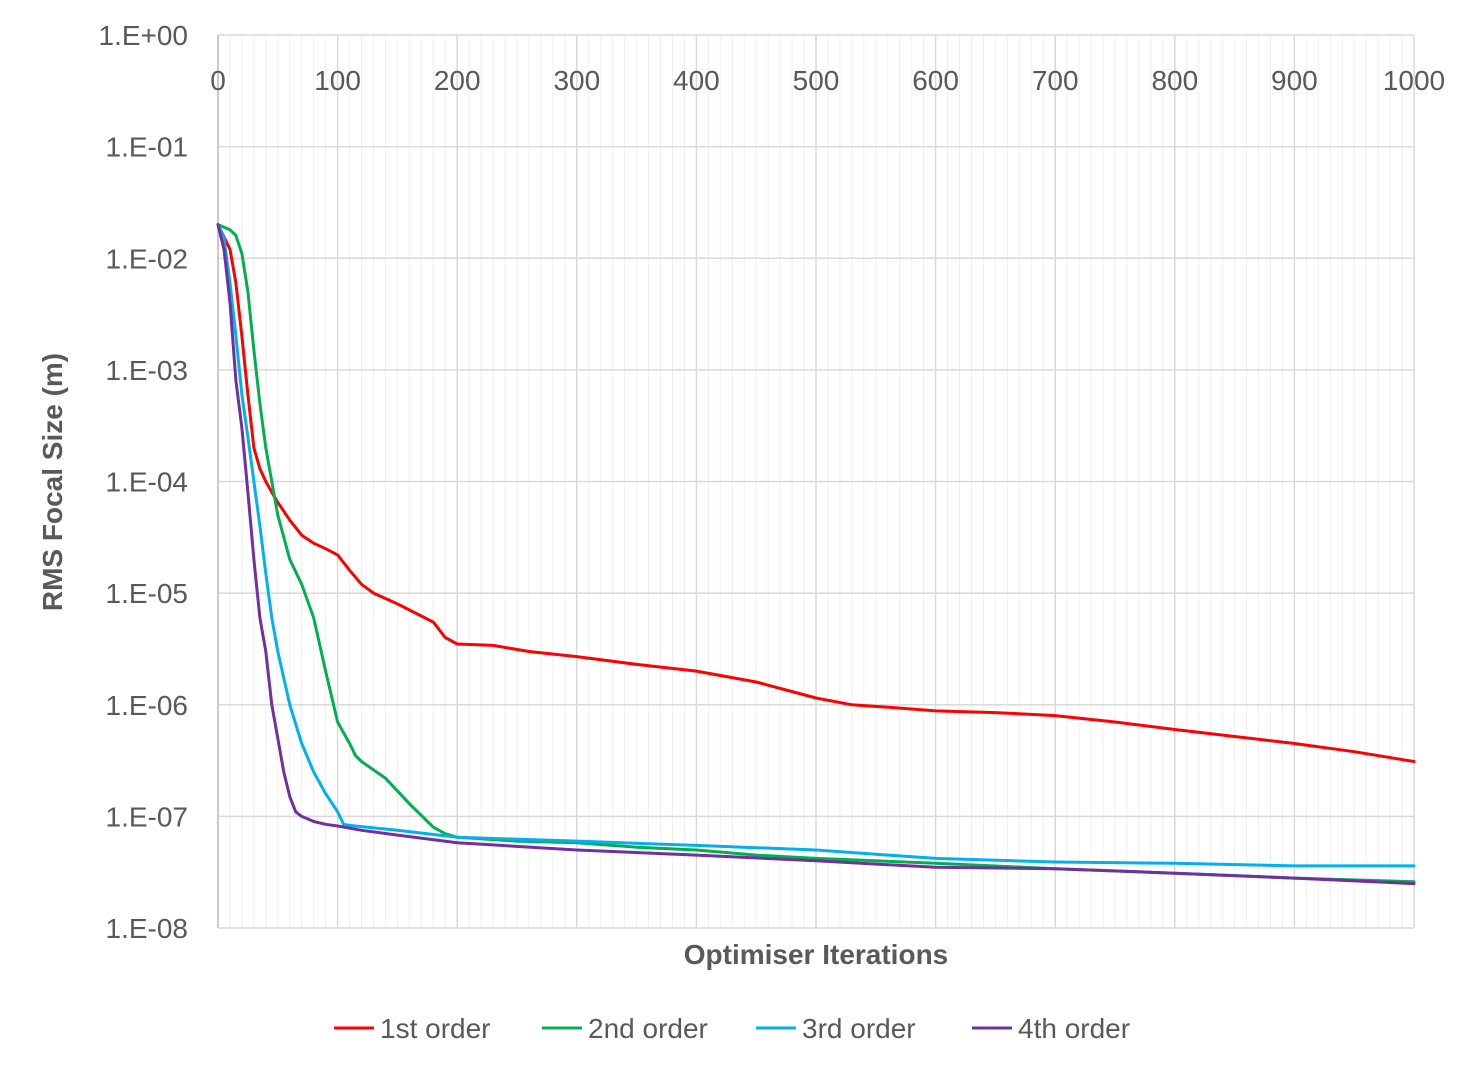 This screenshot has height=1074, width=1482. Describe the element at coordinates (337, 80) in the screenshot. I see `x-tick-label: 100` at that location.